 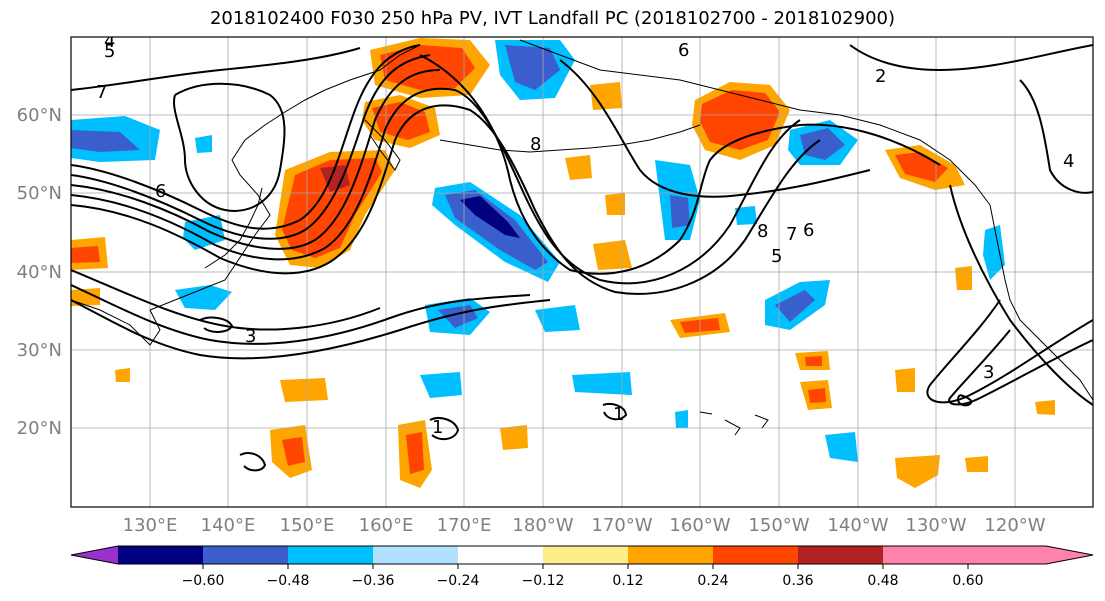 What do you see at coordinates (109, 41) in the screenshot?
I see `contour-label: 4` at bounding box center [109, 41].